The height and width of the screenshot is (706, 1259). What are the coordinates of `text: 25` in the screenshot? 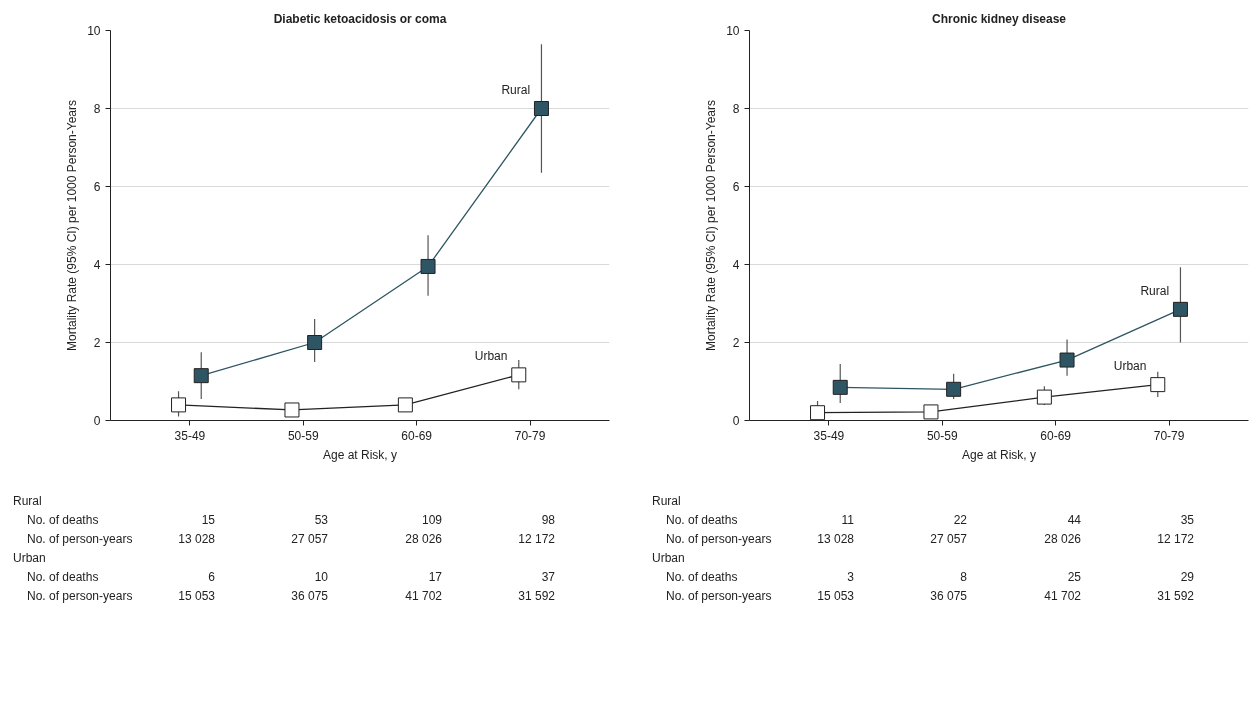 It's located at (1074, 577).